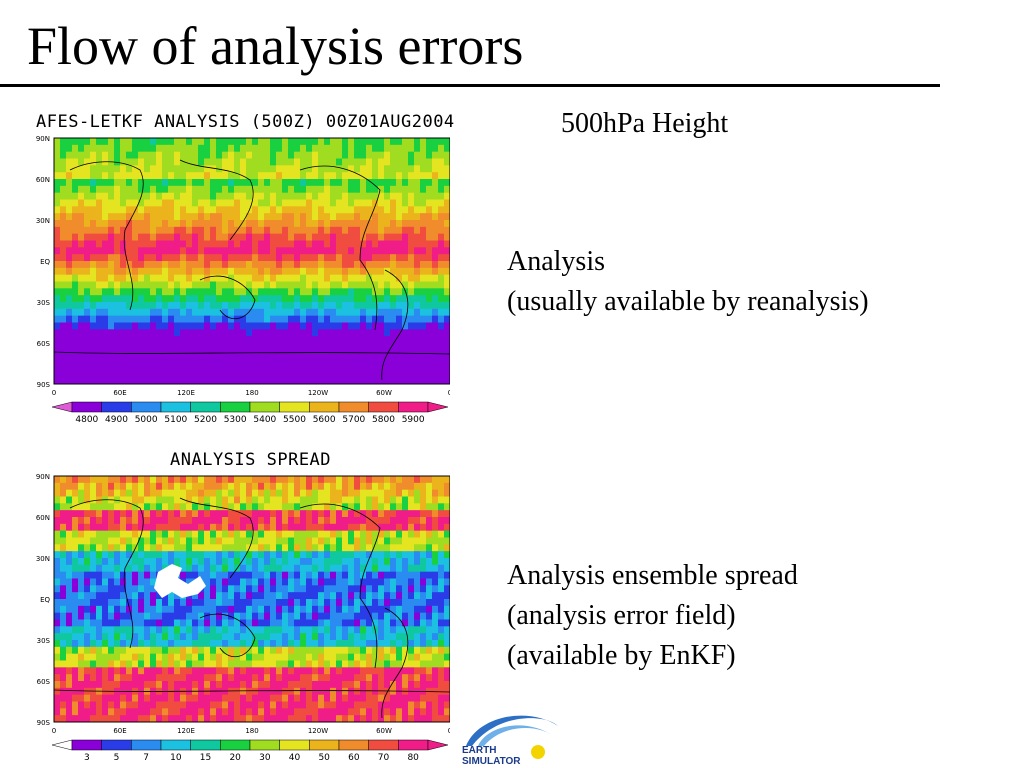  Describe the element at coordinates (295, 758) in the screenshot. I see `colorbar-label: 40` at that location.